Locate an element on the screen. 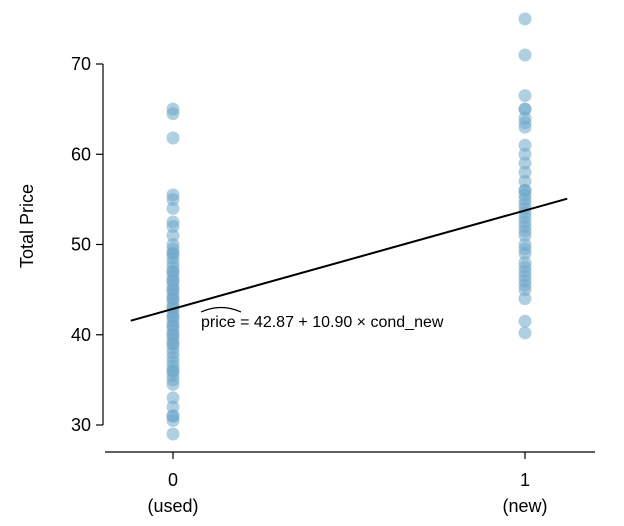  equation-hat-term: price is located at coordinates (218, 322).